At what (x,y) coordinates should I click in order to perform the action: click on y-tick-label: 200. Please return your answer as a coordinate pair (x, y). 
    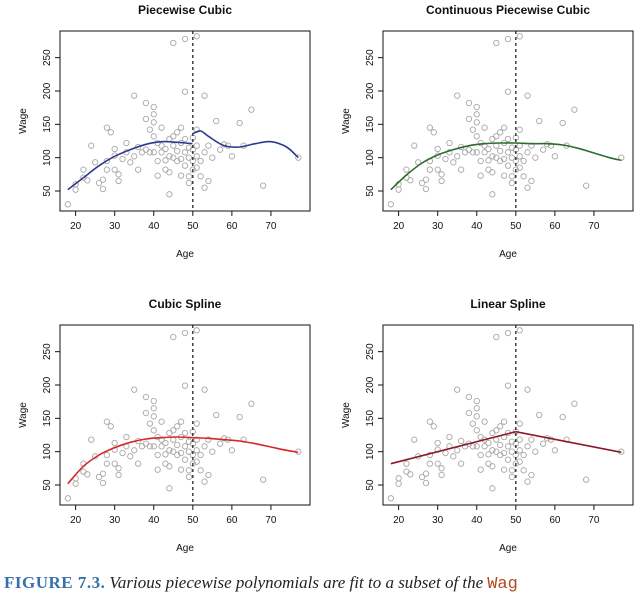
    Looking at the image, I should click on (47, 384).